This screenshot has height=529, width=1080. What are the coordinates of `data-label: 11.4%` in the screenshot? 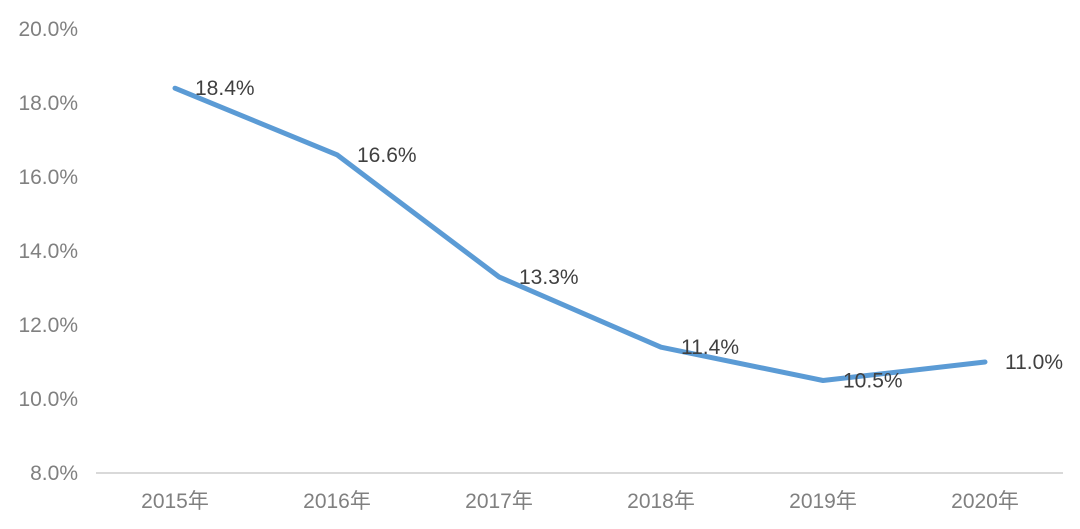 It's located at (710, 347).